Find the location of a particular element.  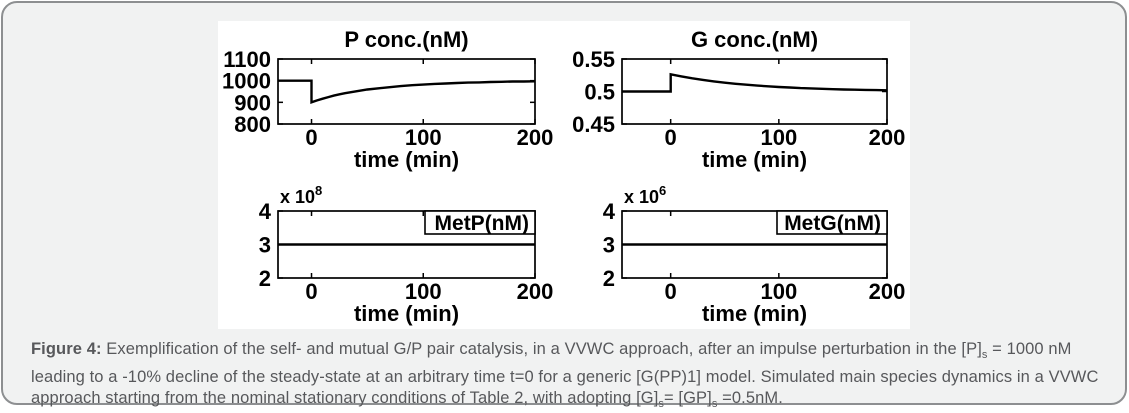

svg-text: x 106 is located at coordinates (645, 195).